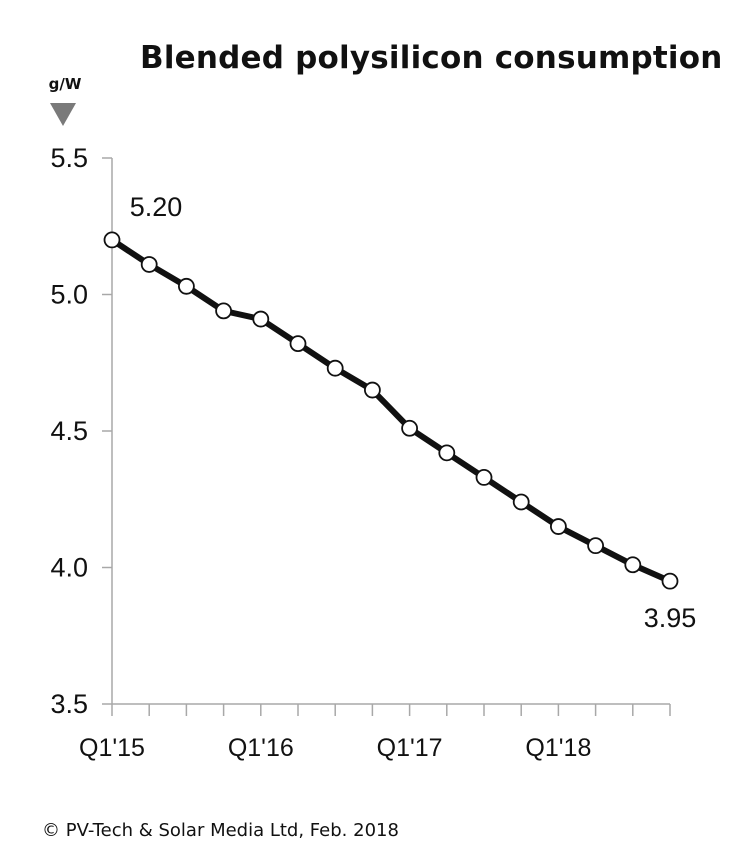  What do you see at coordinates (69, 704) in the screenshot?
I see `y-tick-label: 3.5` at bounding box center [69, 704].